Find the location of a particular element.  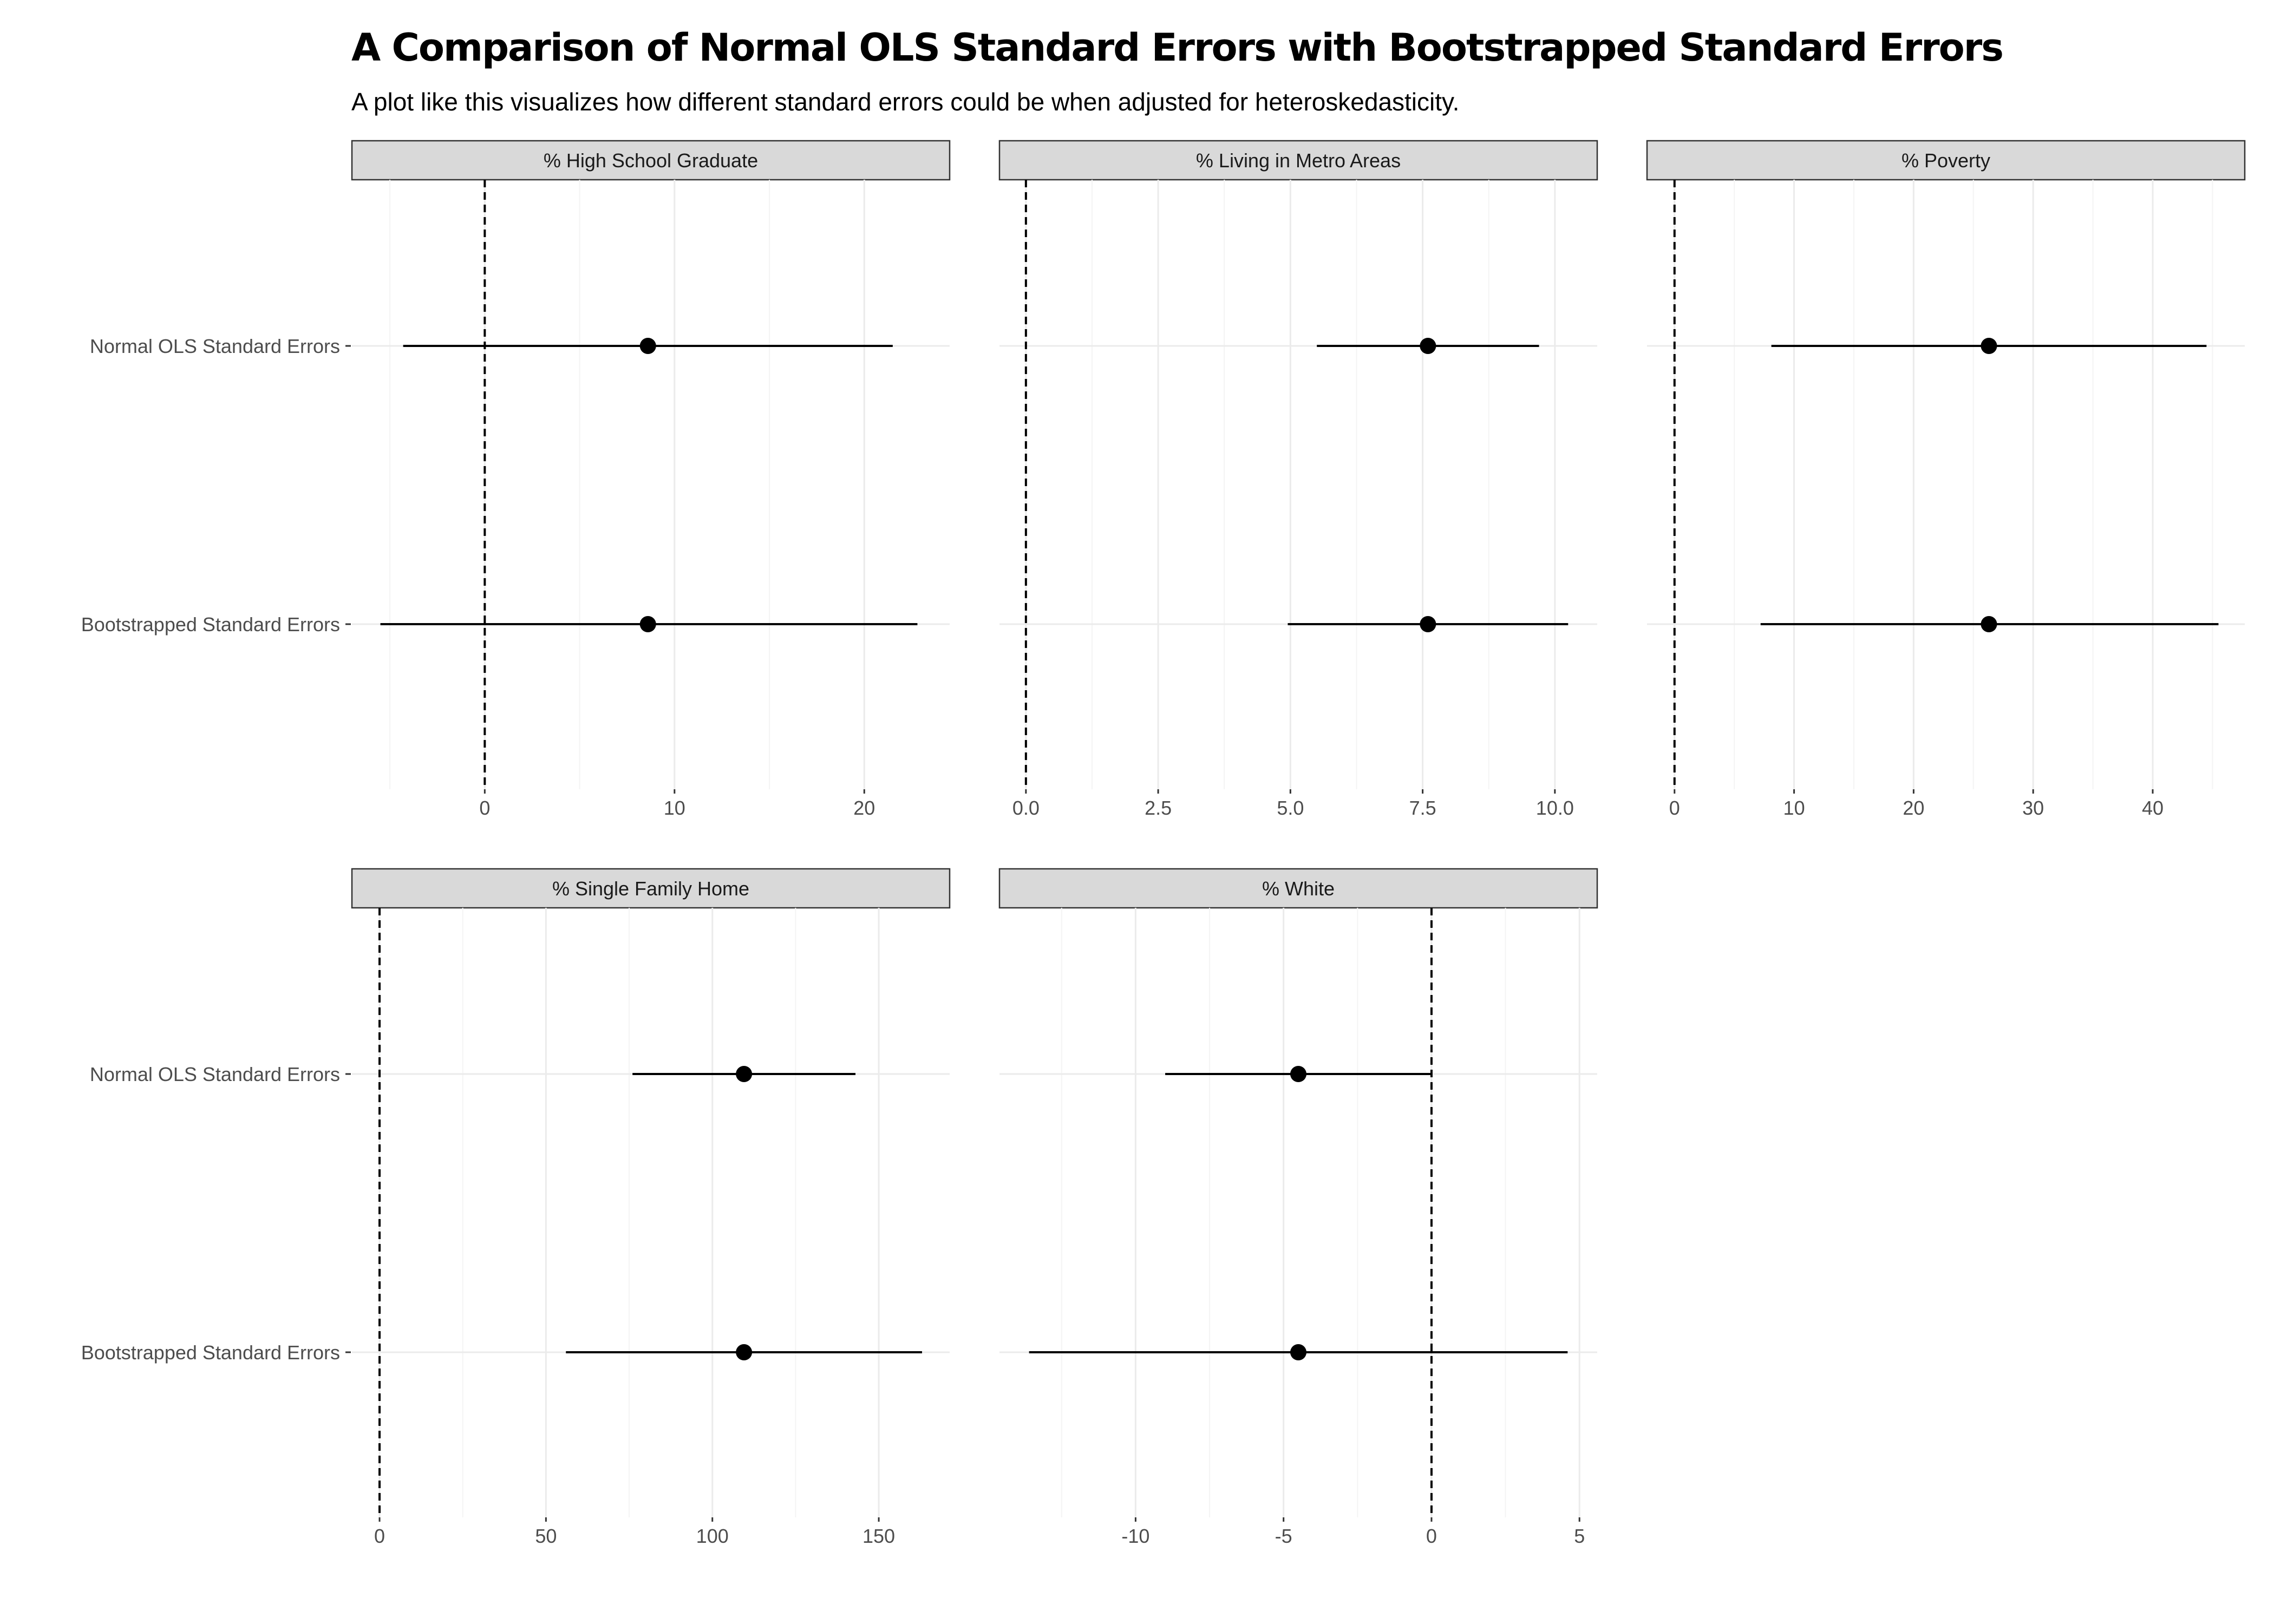

facet-panel: % White -10 -5 0 5 is located at coordinates (1298, 1208).